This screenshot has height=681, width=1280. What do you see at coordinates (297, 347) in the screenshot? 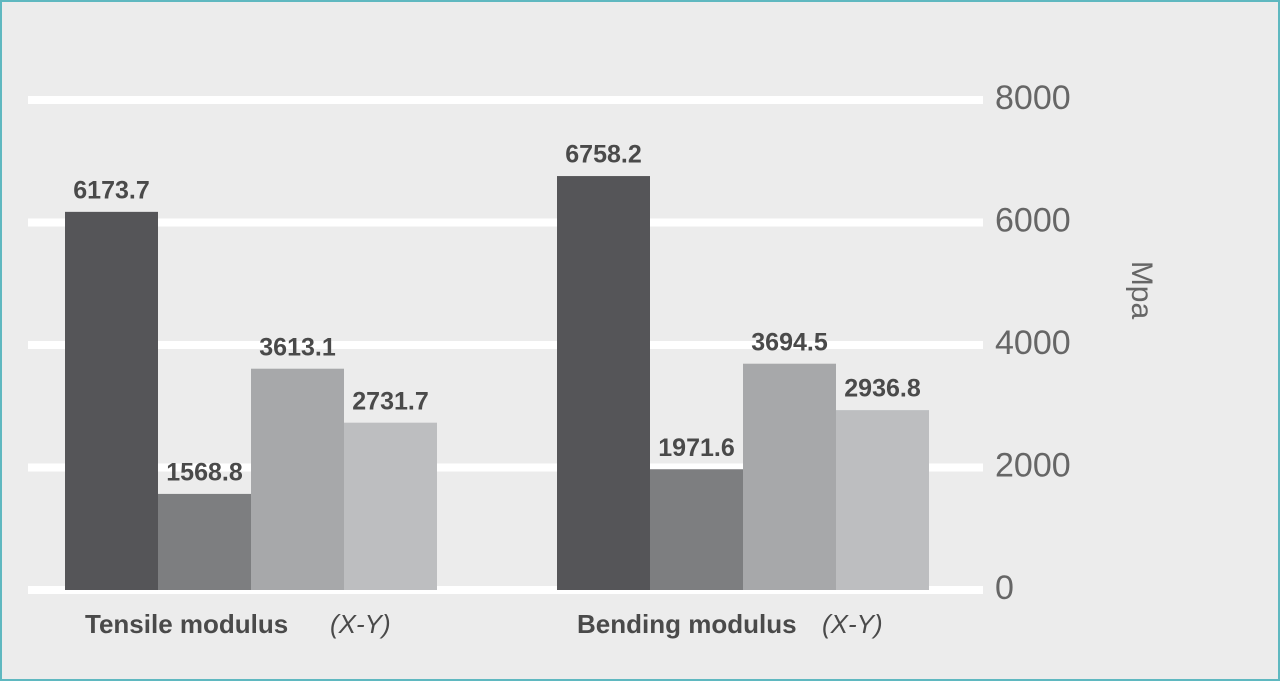
I see `value-label: 3613.1` at bounding box center [297, 347].